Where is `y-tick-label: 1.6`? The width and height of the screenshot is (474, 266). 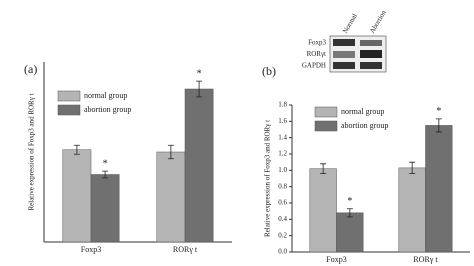 y-tick-label: 1.6 is located at coordinates (282, 121).